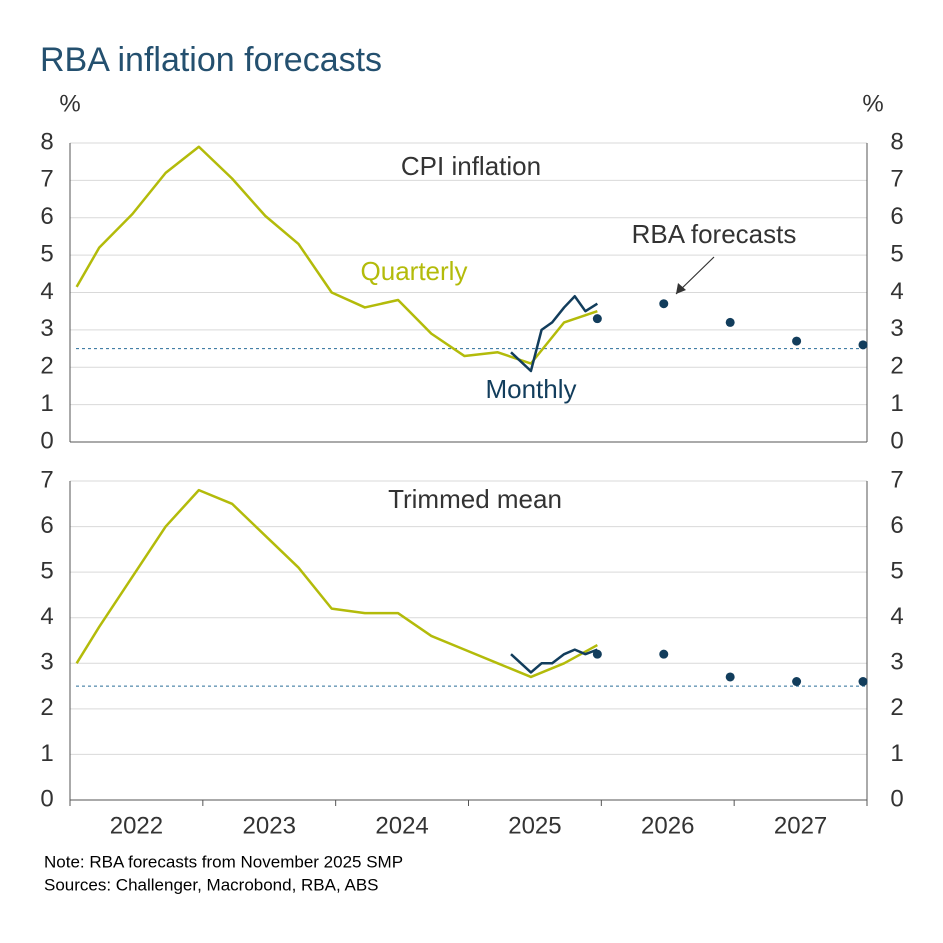 The width and height of the screenshot is (943, 943). What do you see at coordinates (872, 103) in the screenshot?
I see `y-unit-right: %` at bounding box center [872, 103].